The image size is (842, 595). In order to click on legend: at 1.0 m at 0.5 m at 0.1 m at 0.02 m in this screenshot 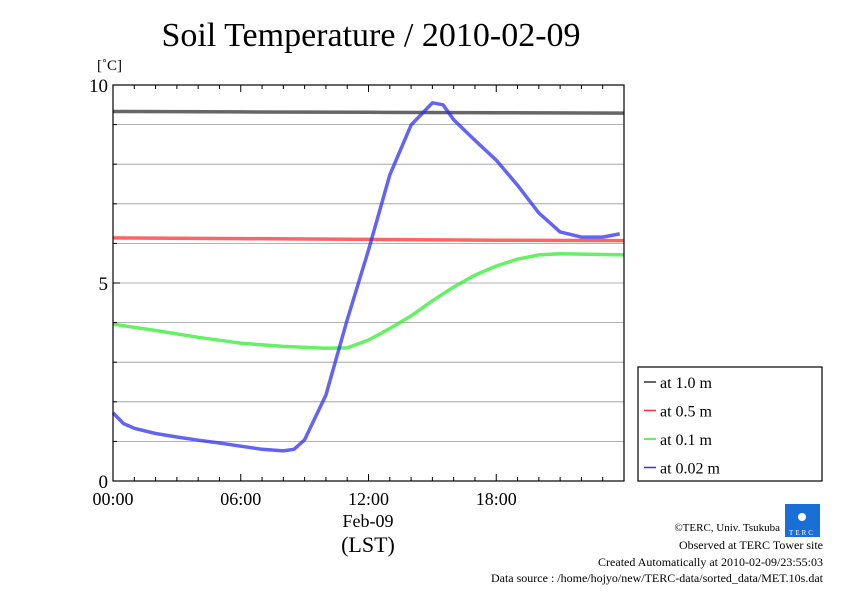, I will do `click(730, 424)`.